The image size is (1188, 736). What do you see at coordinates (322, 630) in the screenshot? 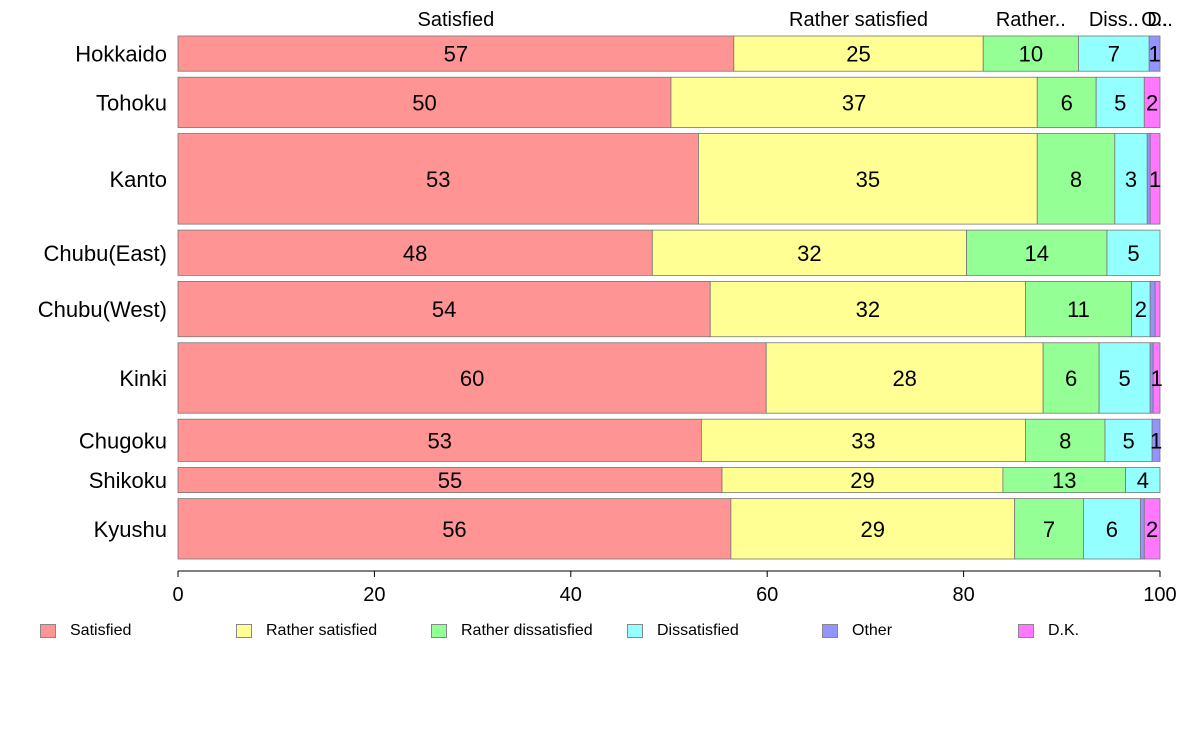
I see `legend-label: Rather satisfied` at bounding box center [322, 630].